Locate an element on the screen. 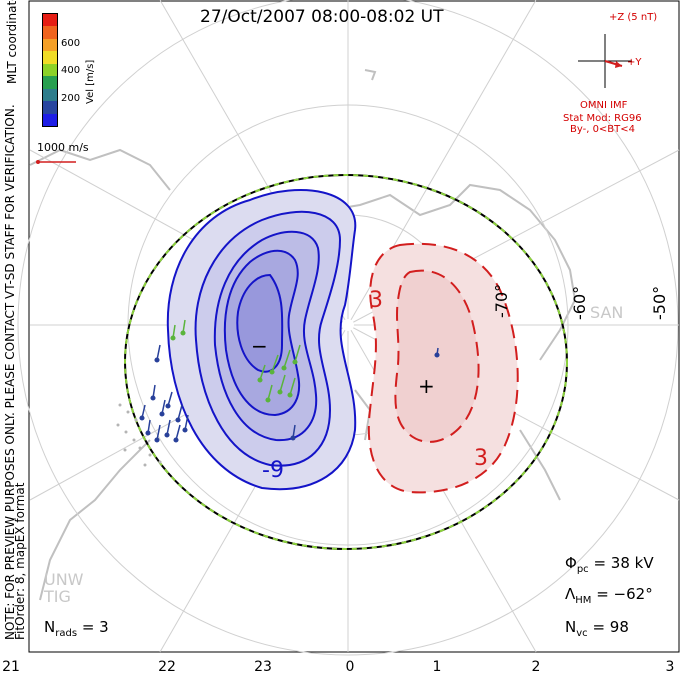  pole-marker is located at coordinates (348, 325).